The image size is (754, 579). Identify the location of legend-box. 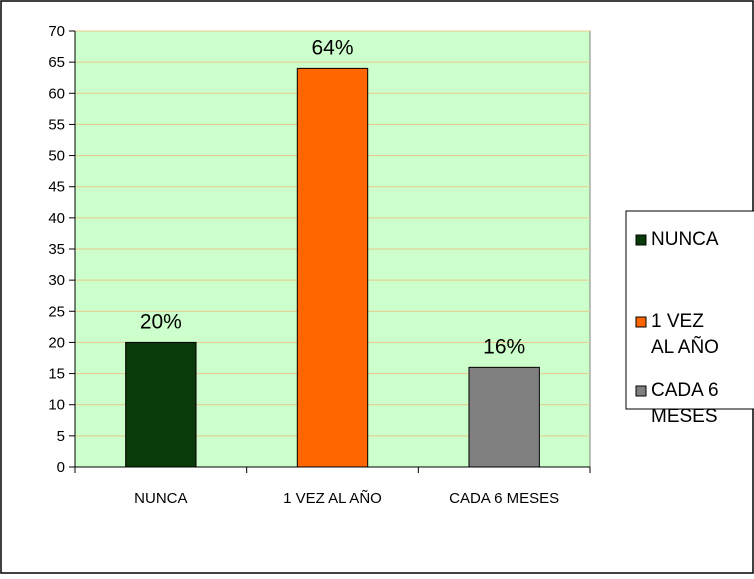
(689, 310).